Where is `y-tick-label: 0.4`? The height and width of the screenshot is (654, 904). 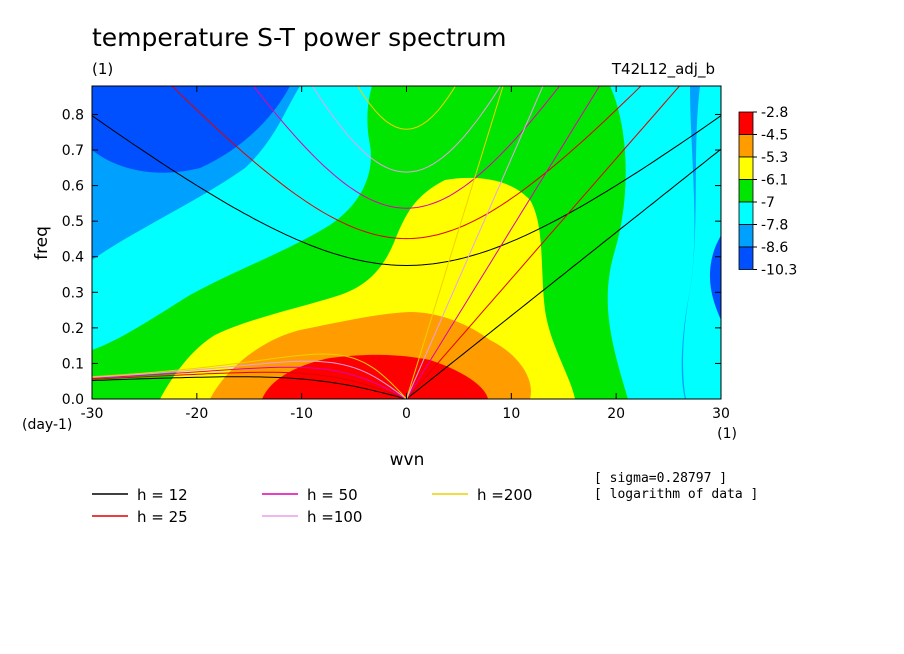 y-tick-label: 0.4 is located at coordinates (73, 258).